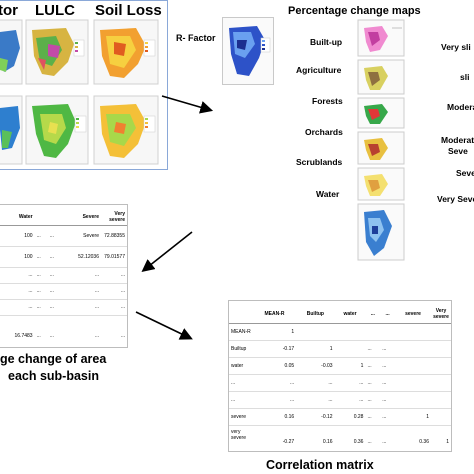  Describe the element at coordinates (319, 162) in the screenshot. I see `category-scrublands: Scrublands` at that location.